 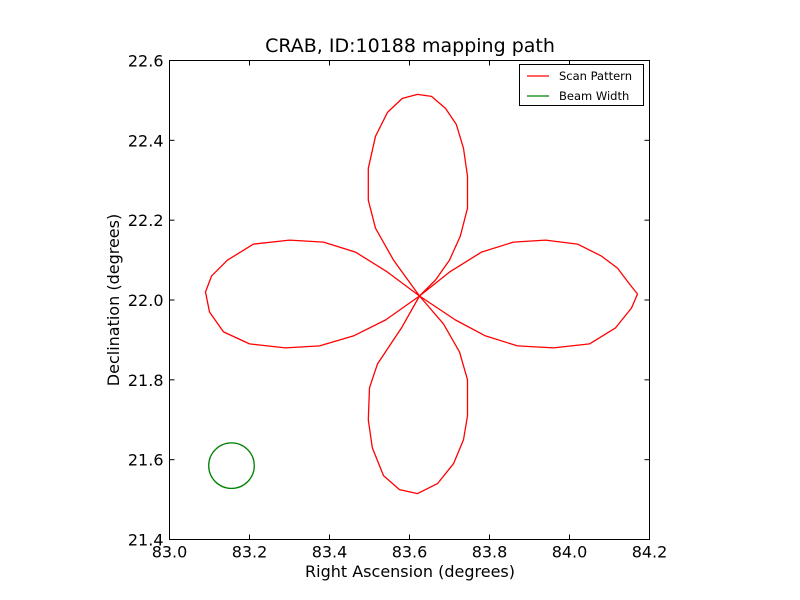 I want to click on y-tick-label: 21.4, so click(x=146, y=540).